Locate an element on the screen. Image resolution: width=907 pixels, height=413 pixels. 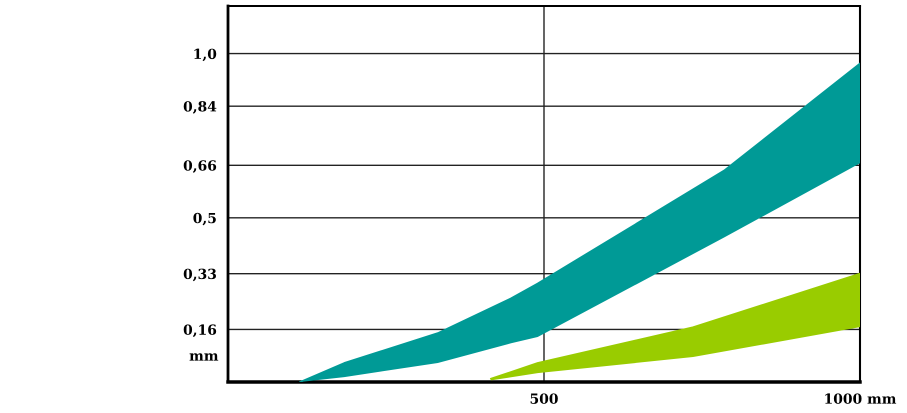
x-tick-label: 1000 mm is located at coordinates (860, 398).